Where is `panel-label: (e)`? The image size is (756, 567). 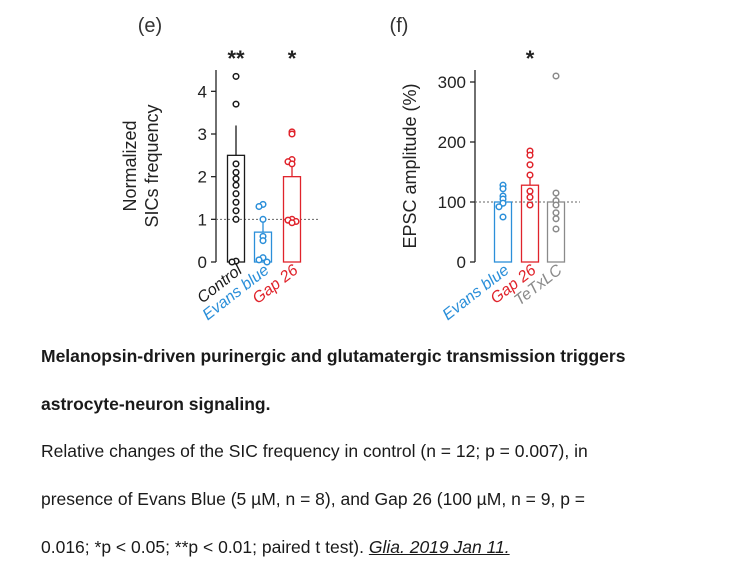
panel-label: (e) is located at coordinates (150, 26).